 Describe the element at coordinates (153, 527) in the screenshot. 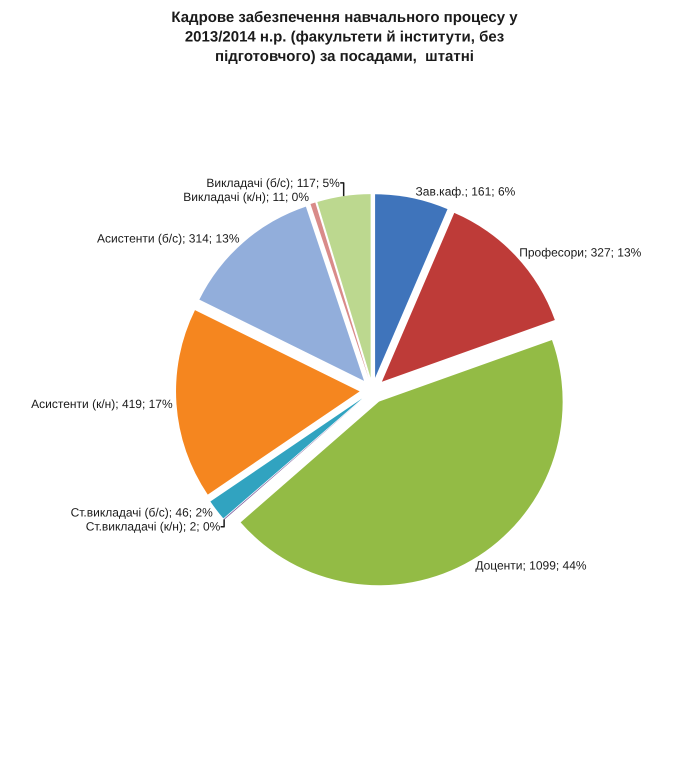

I see `slice-label: Ст.викладачі (к/н); 2; 0%` at that location.